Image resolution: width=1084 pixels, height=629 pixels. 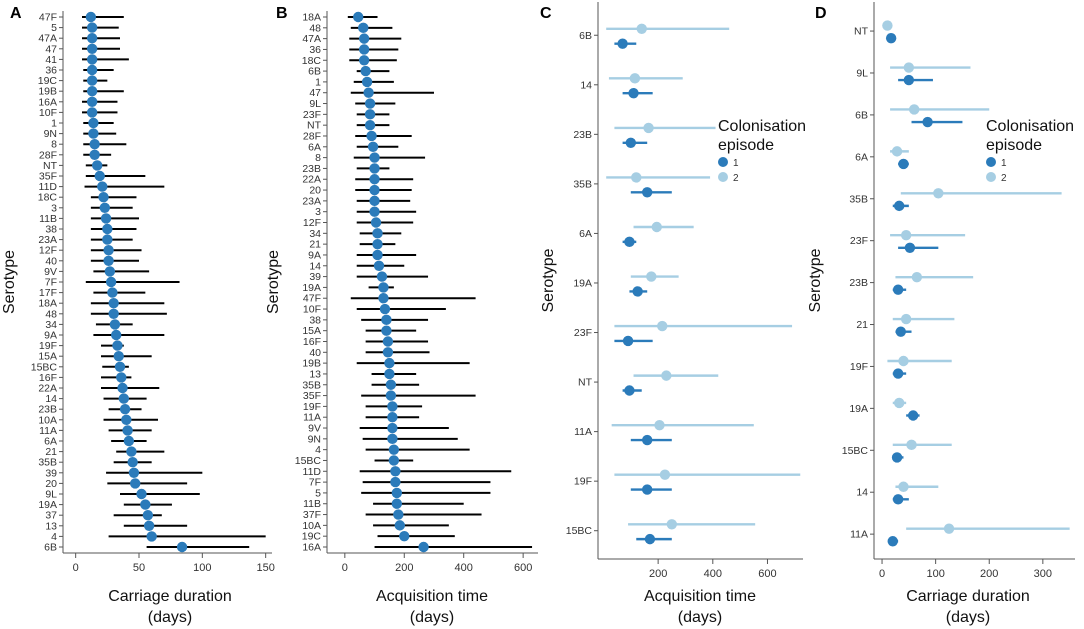 What do you see at coordinates (312, 223) in the screenshot?
I see `y-tick-label: 12F` at bounding box center [312, 223].